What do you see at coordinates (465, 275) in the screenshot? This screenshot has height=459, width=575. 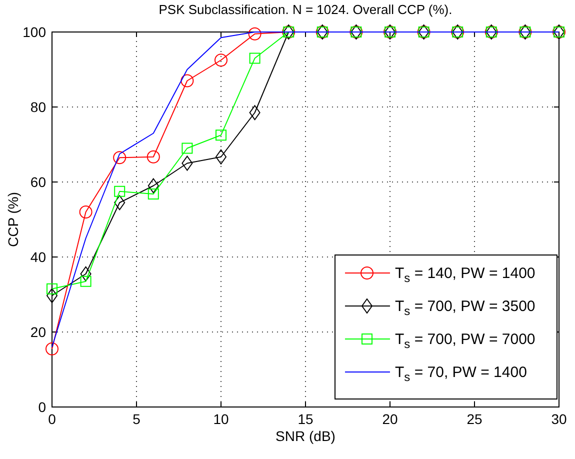 I see `legend-label: T$_{s}$ = 140, PW = 1400` at bounding box center [465, 275].